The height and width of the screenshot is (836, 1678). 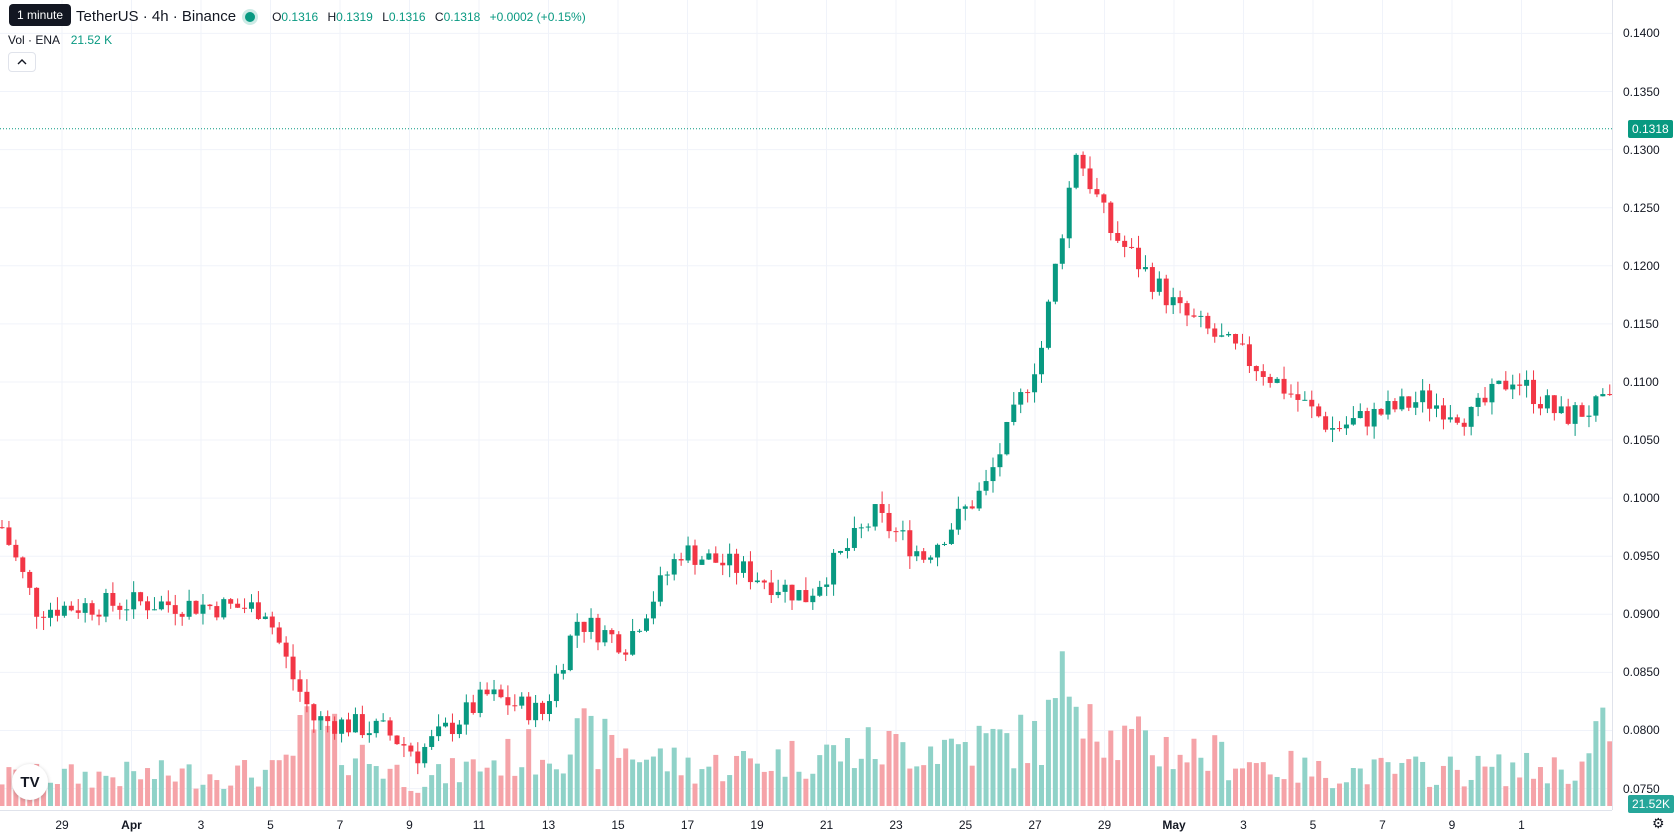 What do you see at coordinates (1658, 823) in the screenshot?
I see `settings-icon: ⚙` at bounding box center [1658, 823].